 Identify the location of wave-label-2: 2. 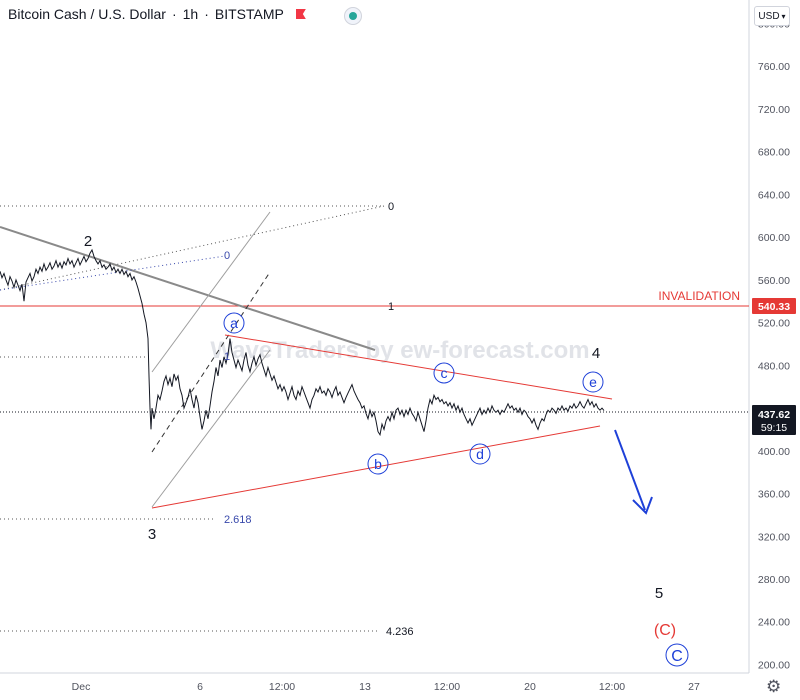
(88, 241).